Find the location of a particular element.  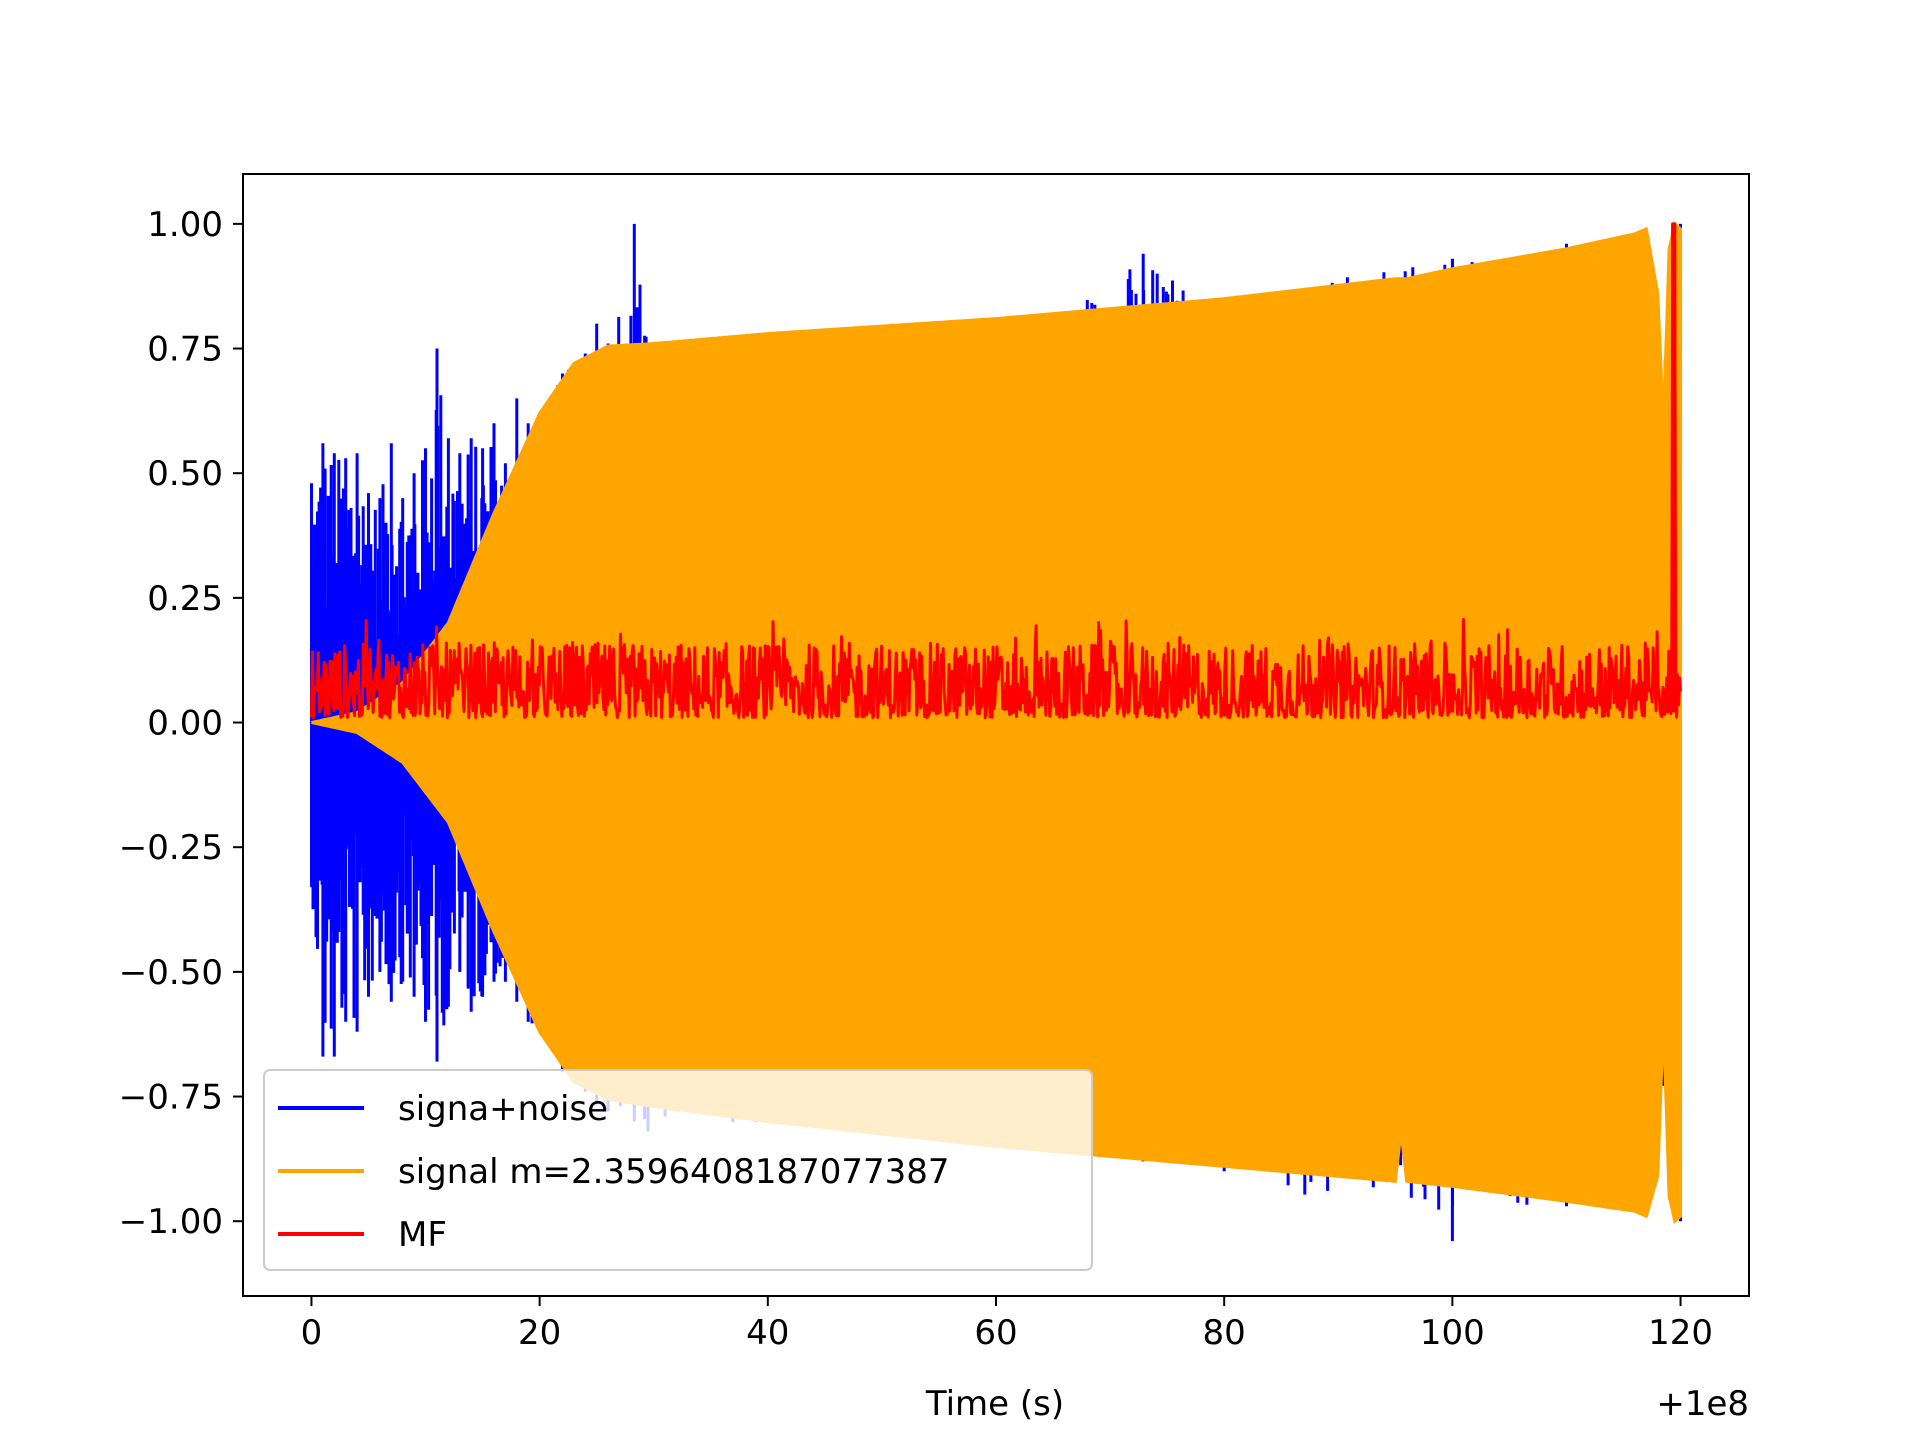

legend-label: MF is located at coordinates (422, 1235).